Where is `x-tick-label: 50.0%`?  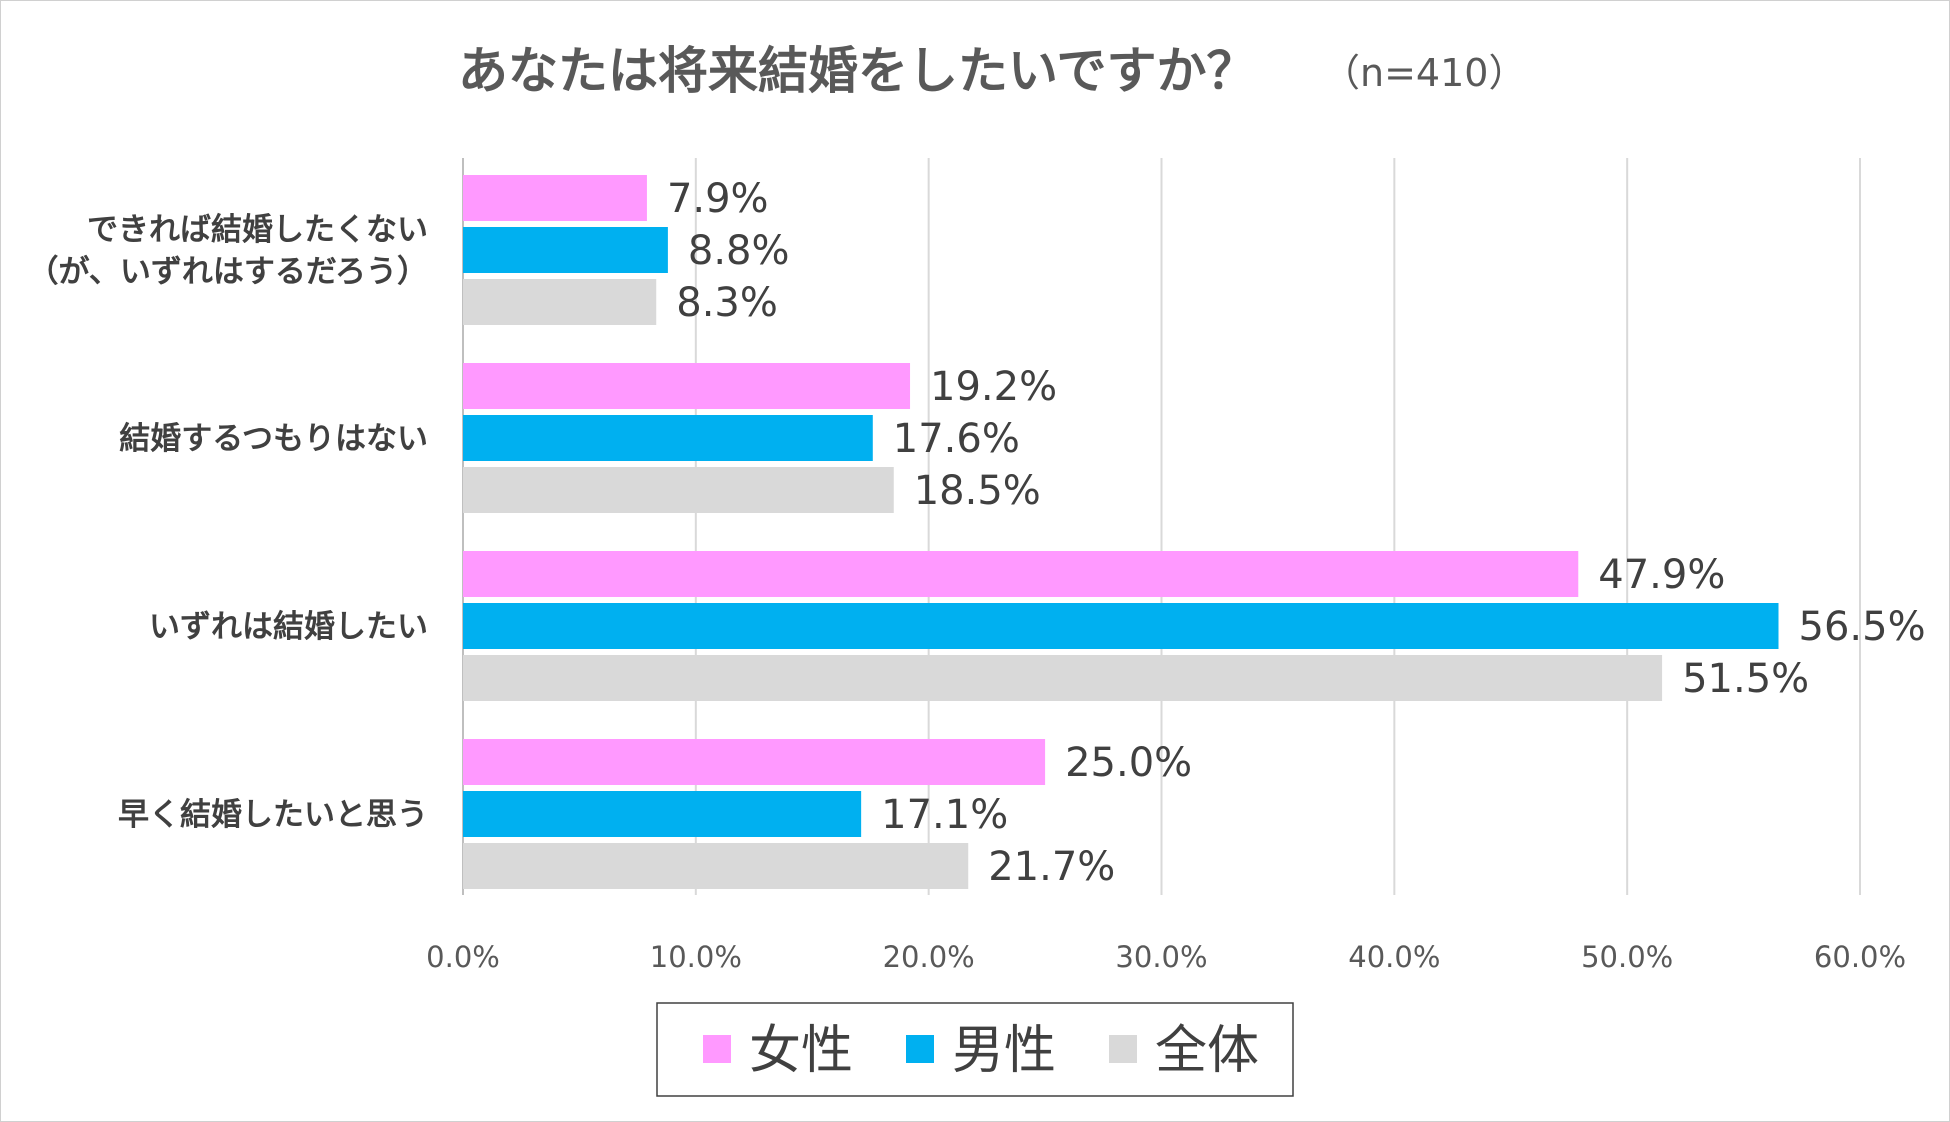
x-tick-label: 50.0% is located at coordinates (1627, 957).